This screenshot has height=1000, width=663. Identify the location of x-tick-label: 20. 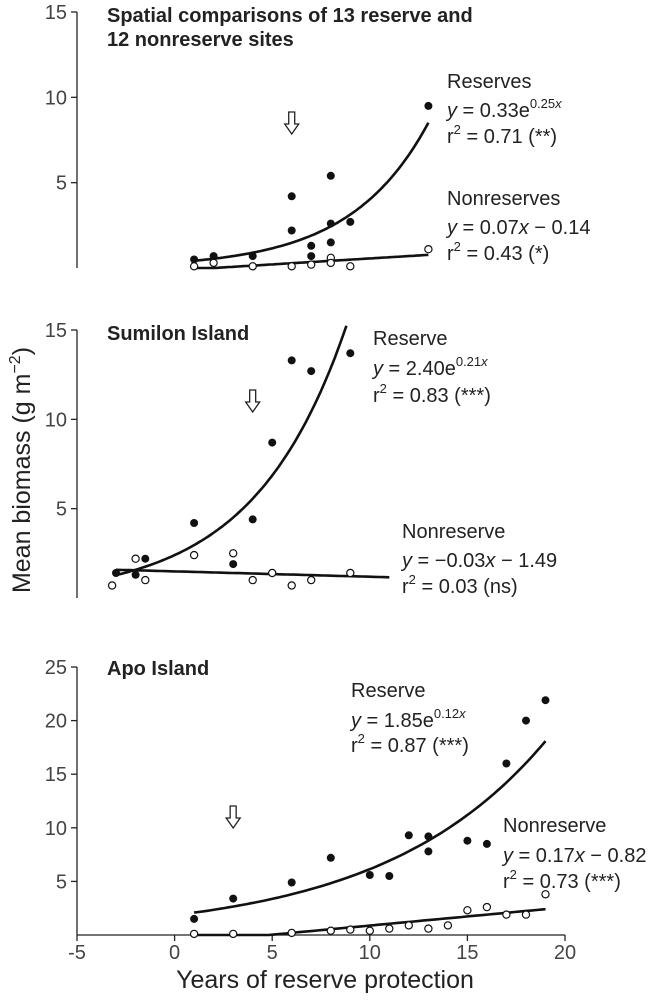
(565, 953).